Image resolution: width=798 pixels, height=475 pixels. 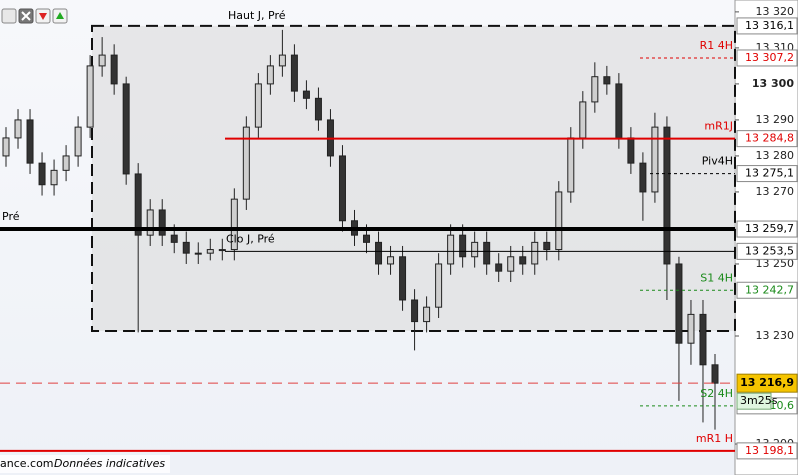 I want to click on level-name: S1 4H, so click(x=716, y=277).